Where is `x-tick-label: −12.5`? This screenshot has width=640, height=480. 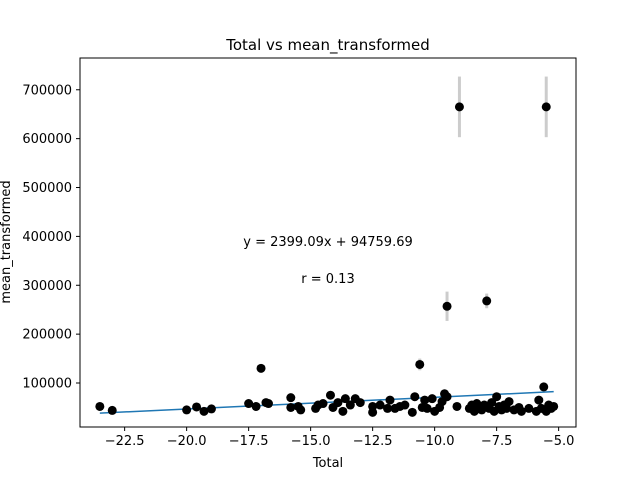
x-tick-label: −12.5 is located at coordinates (373, 441).